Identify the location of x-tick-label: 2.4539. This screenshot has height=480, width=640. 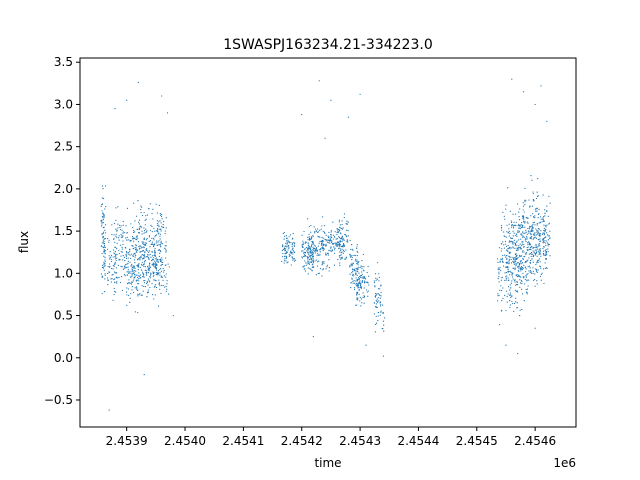
(127, 441).